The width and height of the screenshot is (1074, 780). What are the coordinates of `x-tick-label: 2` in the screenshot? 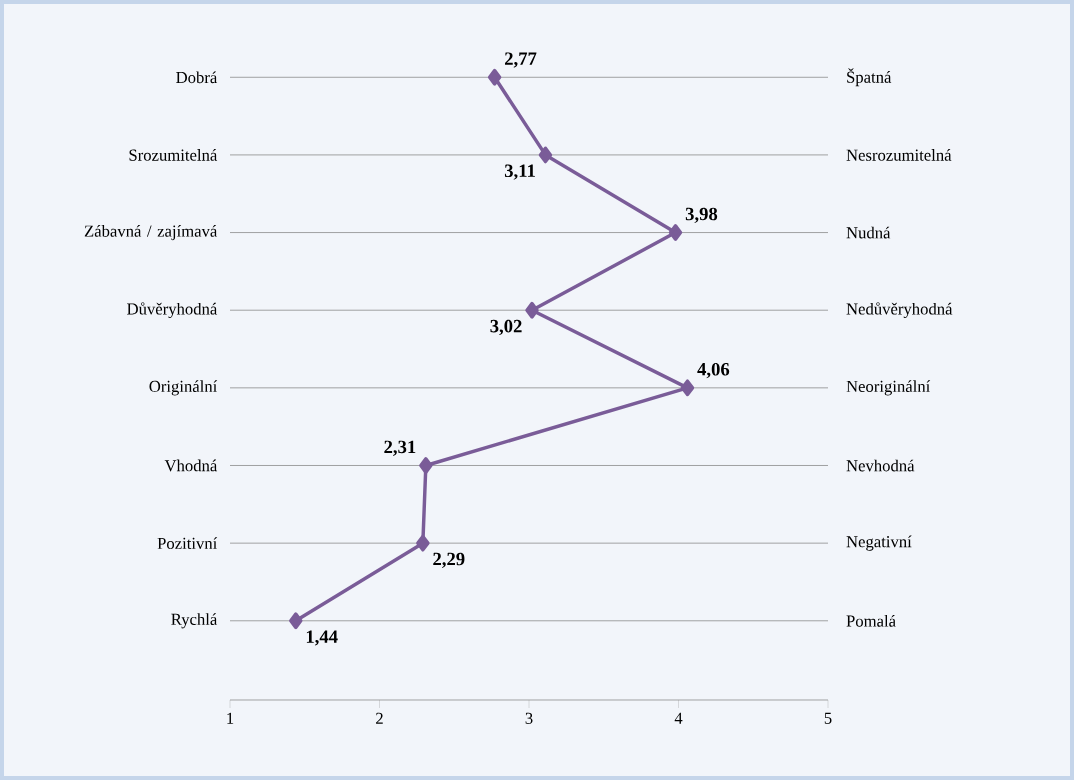 It's located at (379, 718).